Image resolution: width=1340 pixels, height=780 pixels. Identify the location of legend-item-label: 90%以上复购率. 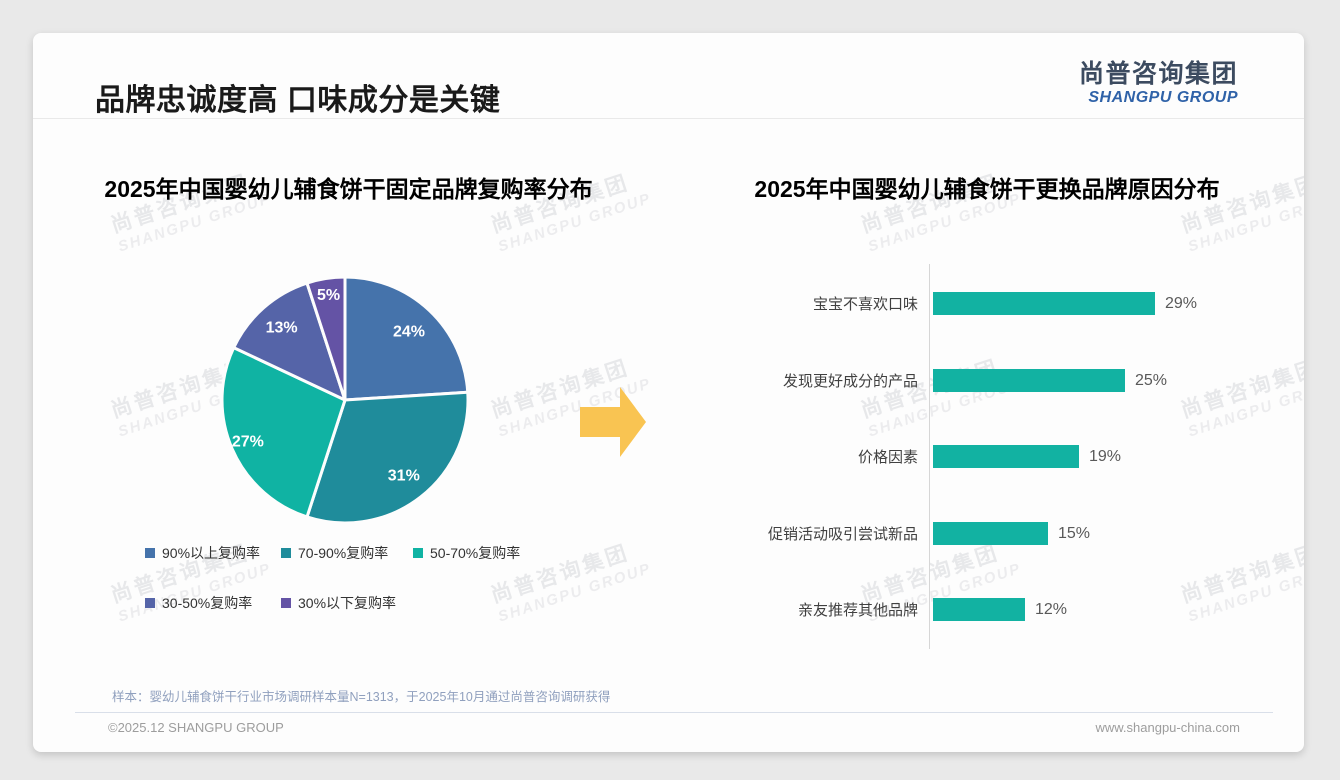
(211, 553).